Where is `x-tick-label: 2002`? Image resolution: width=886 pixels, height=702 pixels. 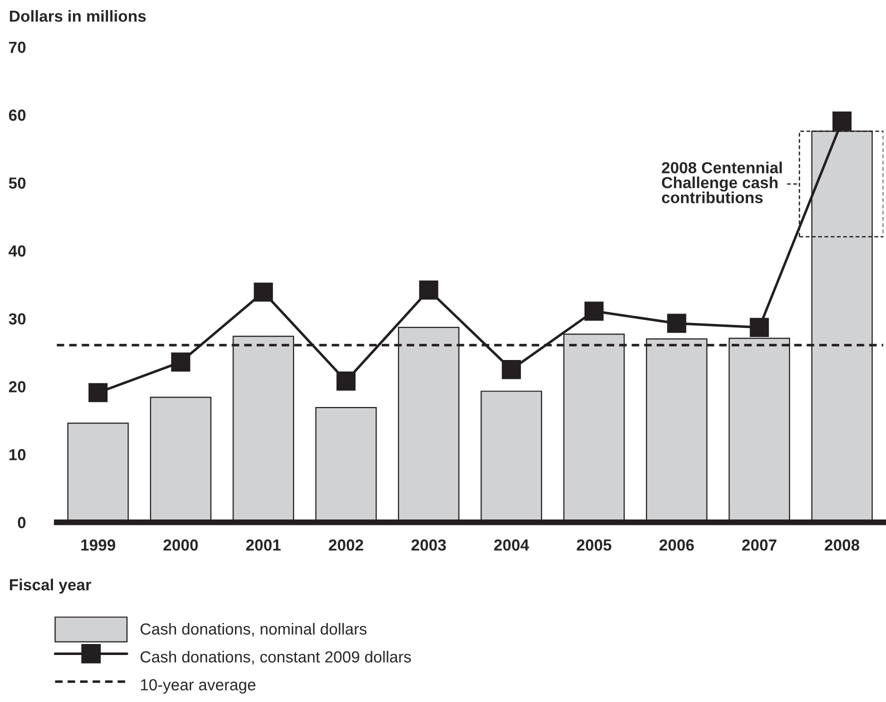
x-tick-label: 2002 is located at coordinates (346, 545).